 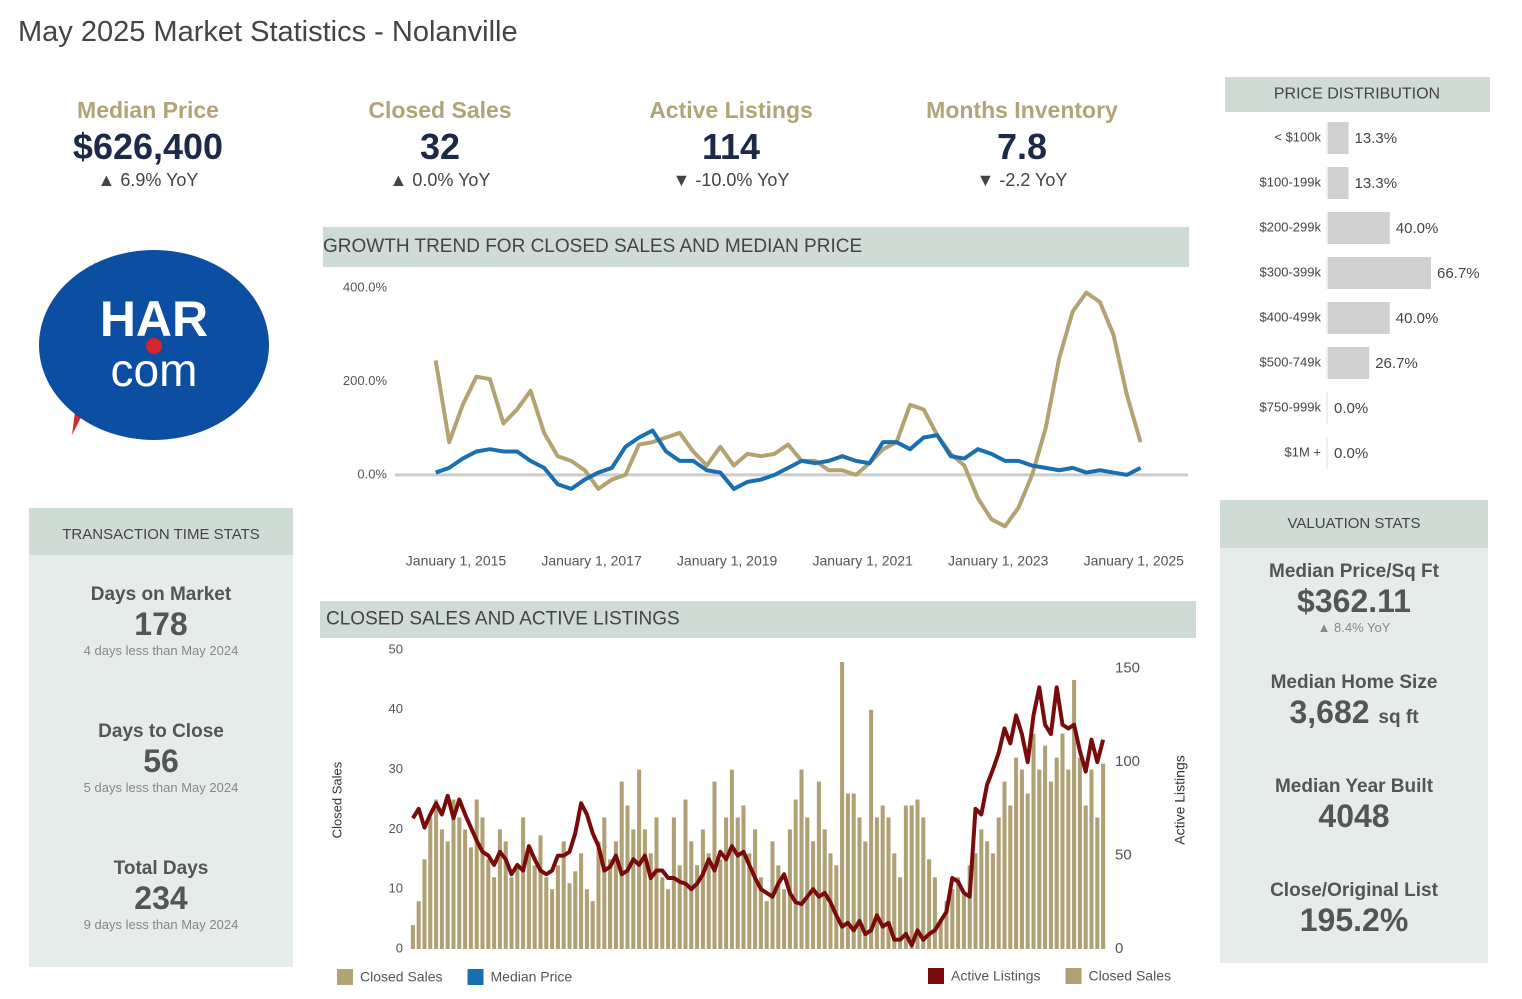 What do you see at coordinates (1329, 712) in the screenshot?
I see `stat-value: 3,682` at bounding box center [1329, 712].